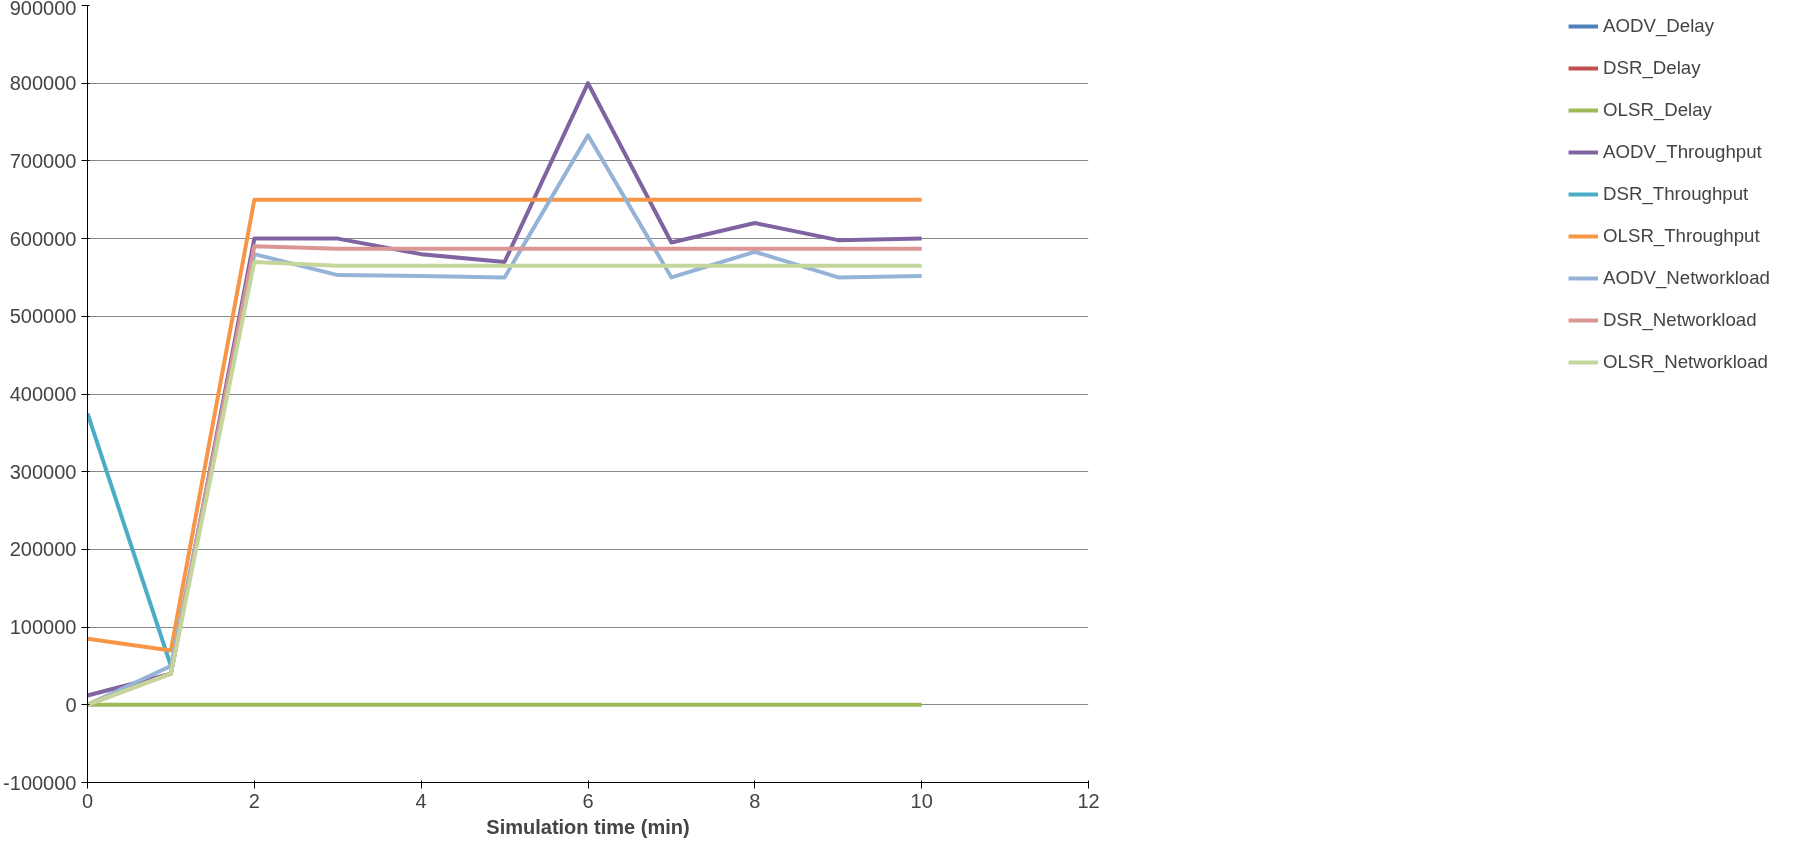 This screenshot has height=858, width=1799. Describe the element at coordinates (1682, 152) in the screenshot. I see `legend-label: AODV_Throughput` at that location.